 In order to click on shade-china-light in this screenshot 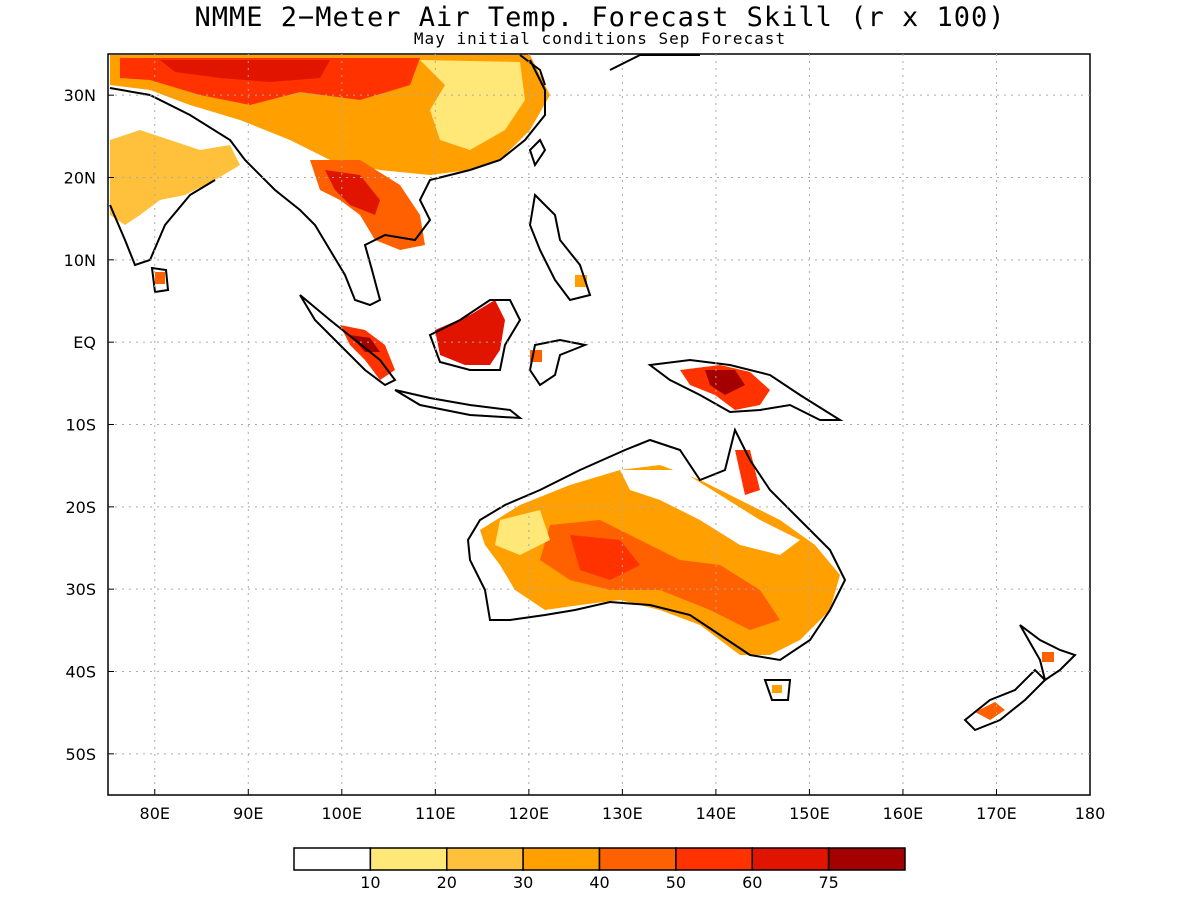, I will do `click(472, 105)`.